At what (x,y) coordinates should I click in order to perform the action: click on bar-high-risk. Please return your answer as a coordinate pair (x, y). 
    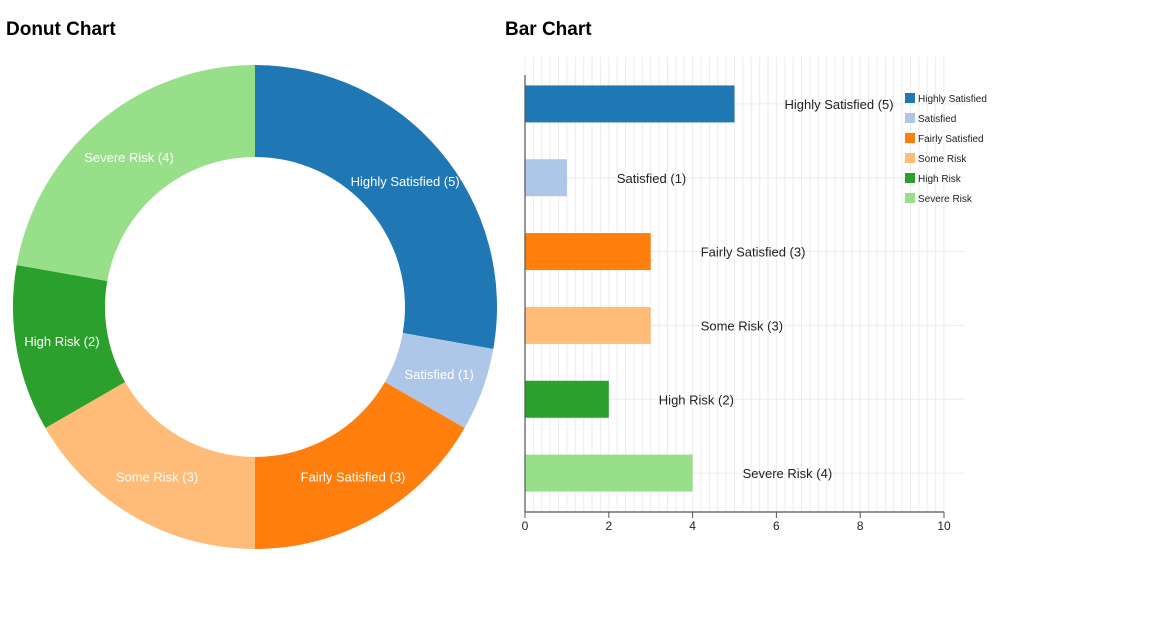
    Looking at the image, I should click on (567, 399).